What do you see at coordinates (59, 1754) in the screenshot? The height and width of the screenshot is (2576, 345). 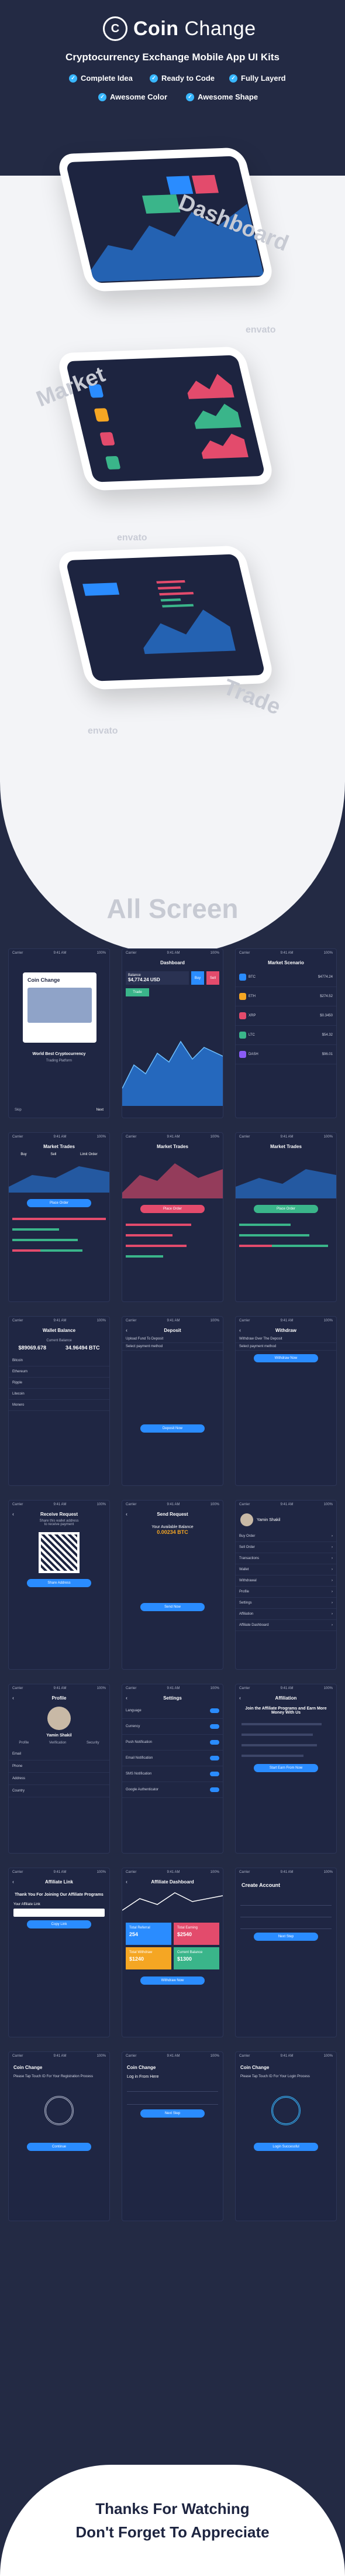 I see `profile-field: Email` at bounding box center [59, 1754].